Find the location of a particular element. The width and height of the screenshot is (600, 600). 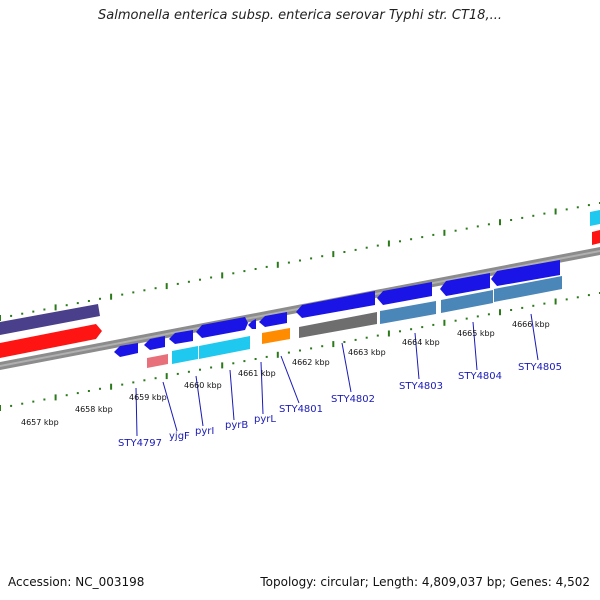

gene-label-sty4801: STY4801 is located at coordinates (301, 409).